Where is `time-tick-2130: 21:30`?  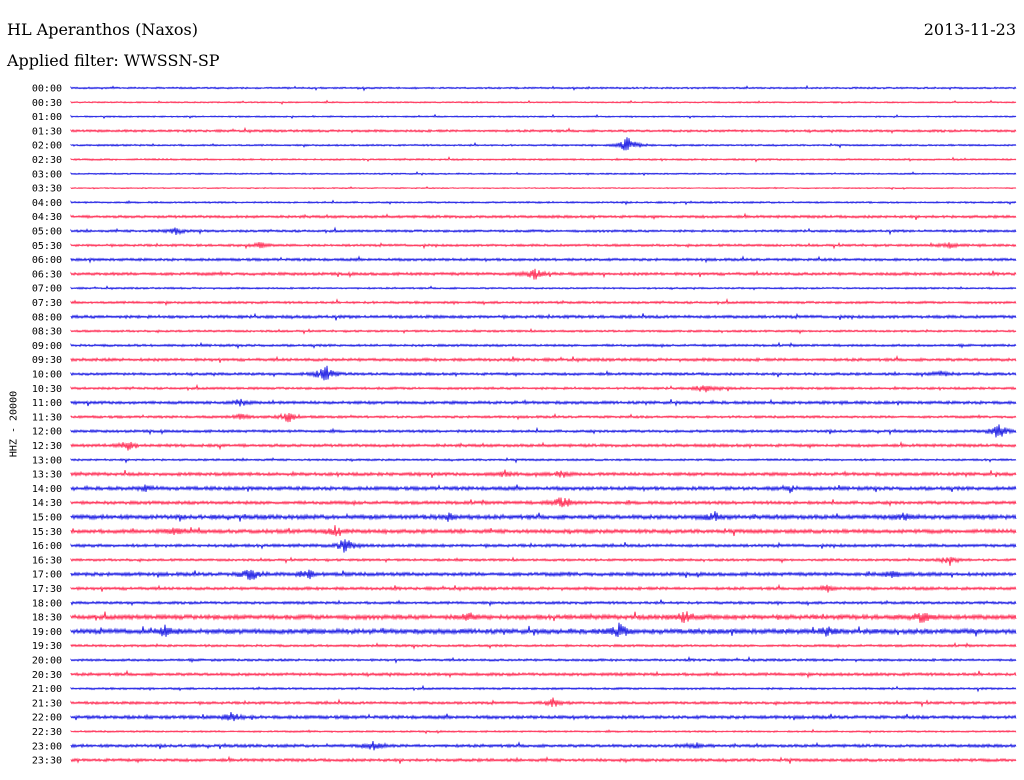
time-tick-2130: 21:30 is located at coordinates (47, 703).